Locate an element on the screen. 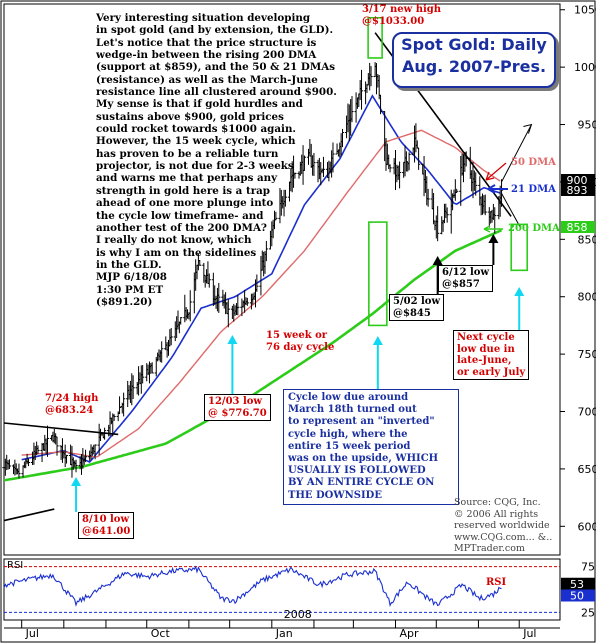 Image resolution: width=596 pixels, height=643 pixels. rsi-value-tag-label-53: 53 is located at coordinates (577, 584).